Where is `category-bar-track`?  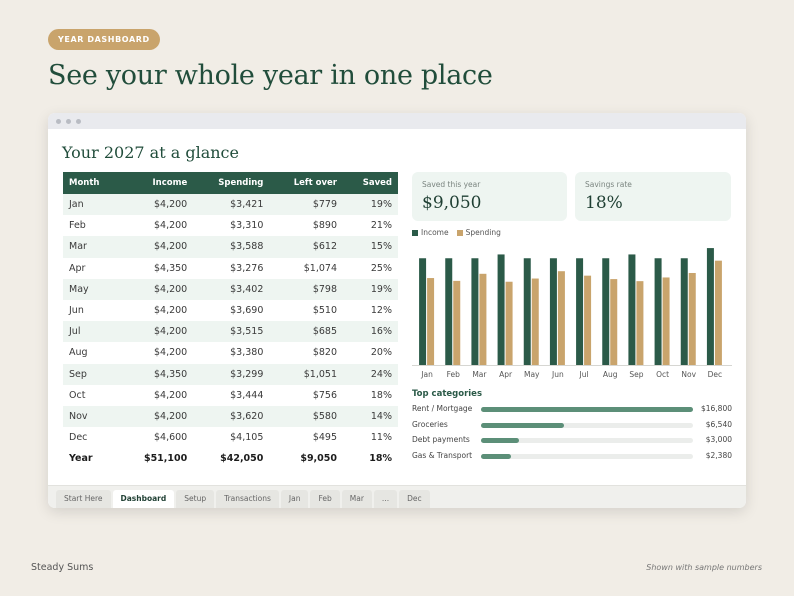
category-bar-track is located at coordinates (587, 409).